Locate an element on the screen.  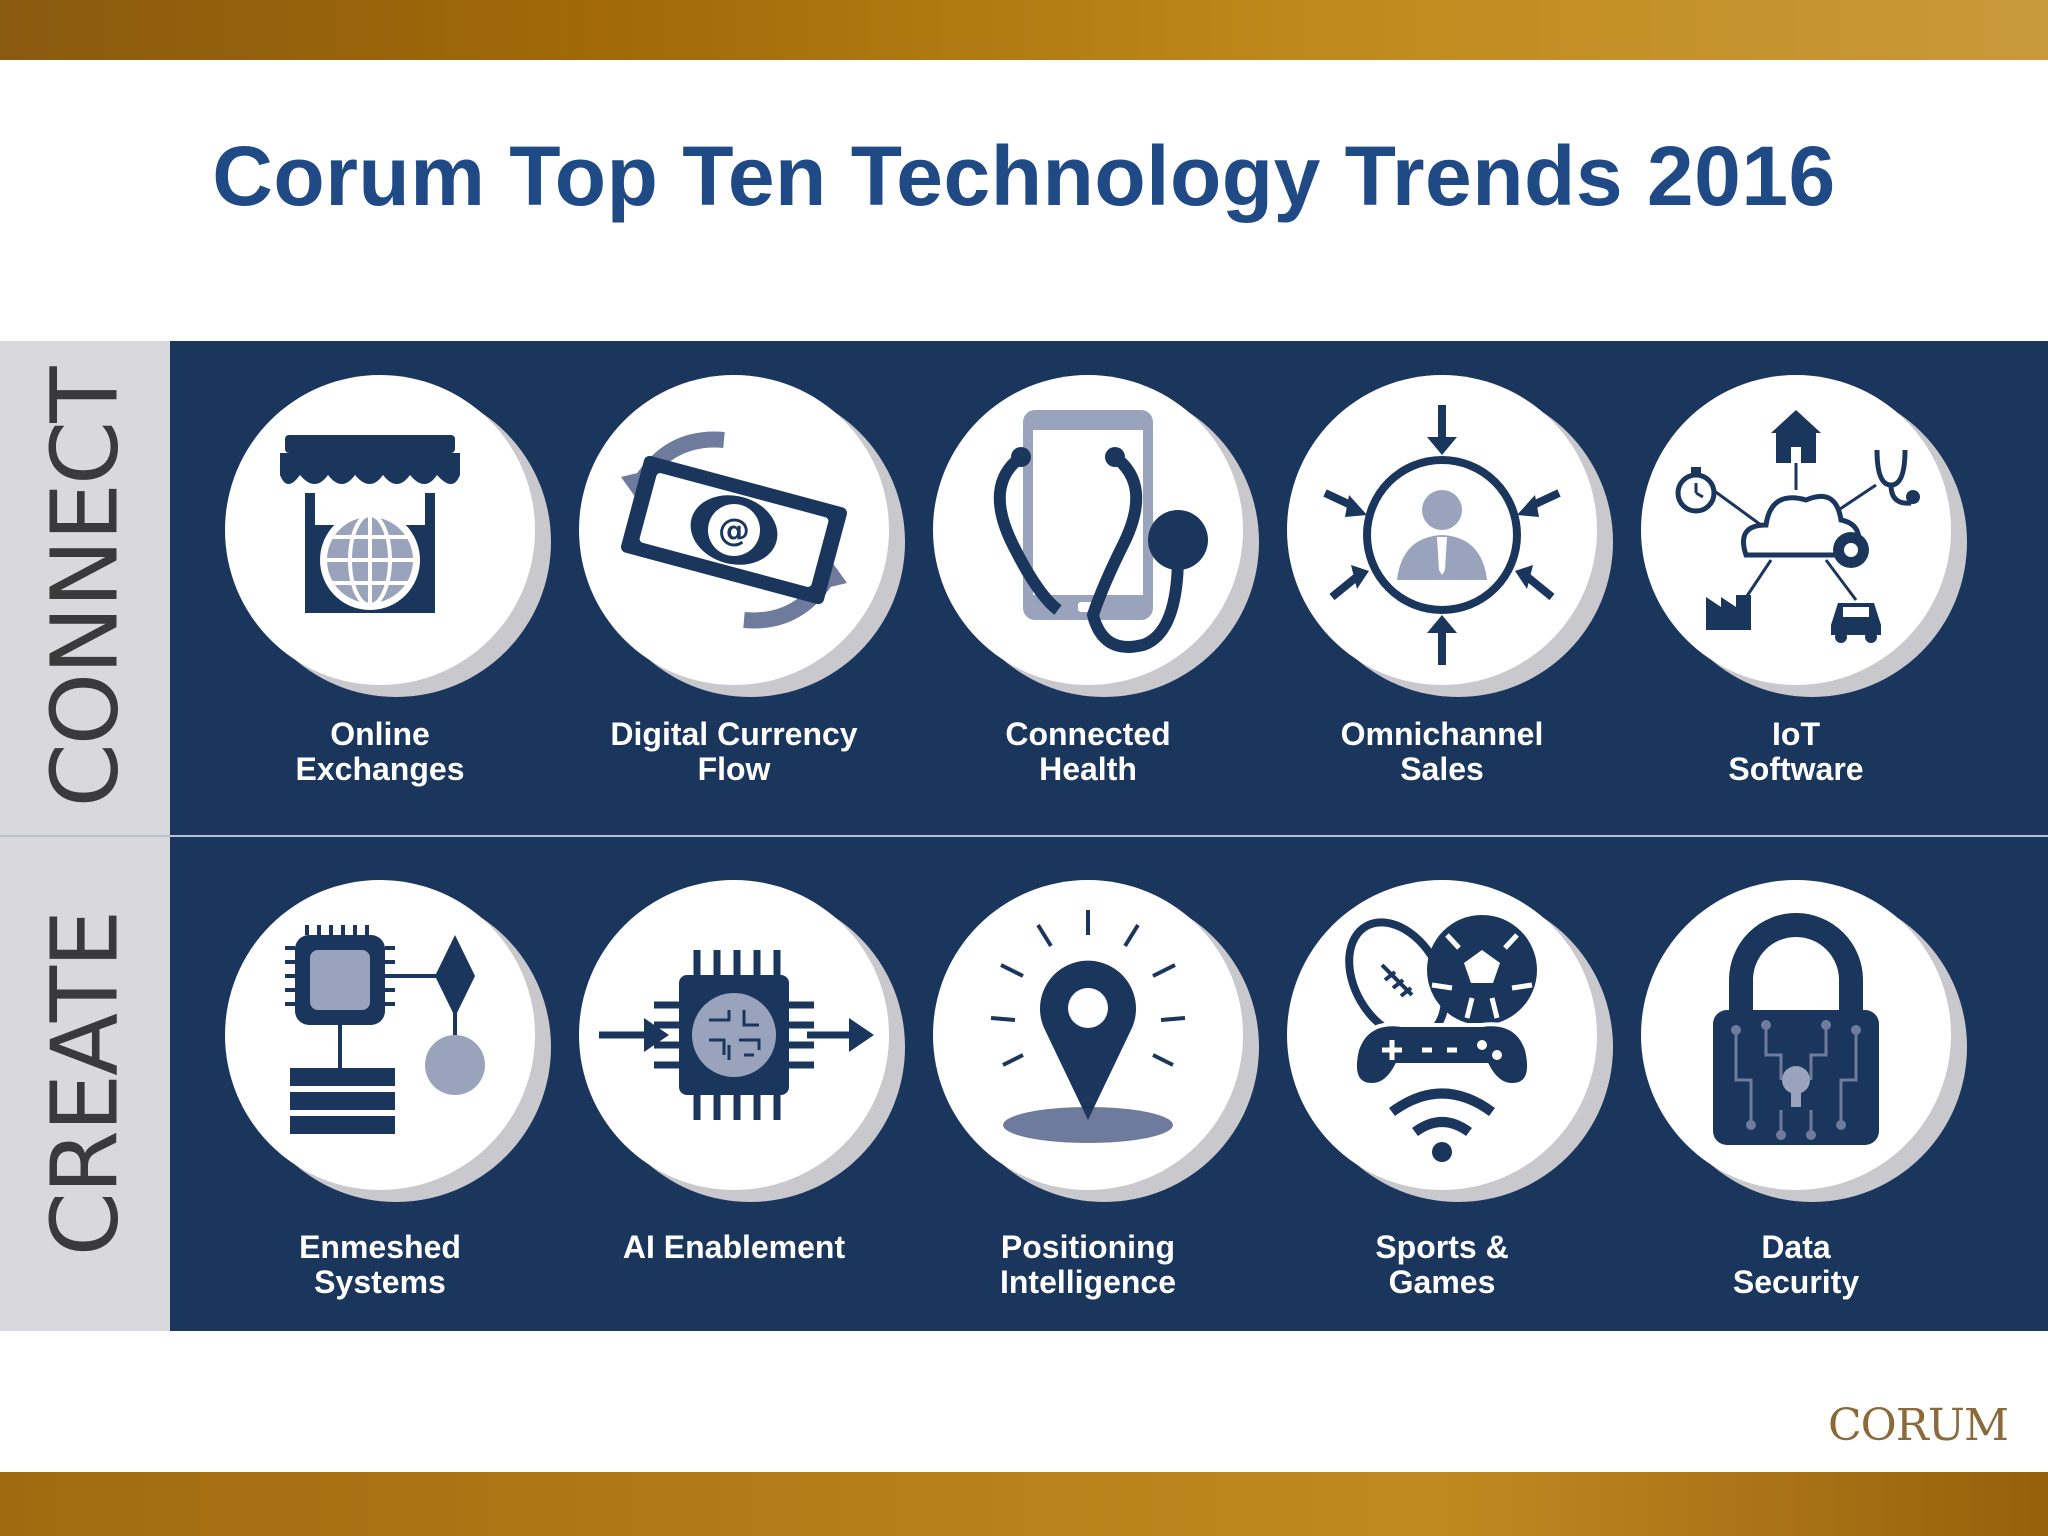
top-gold-bar is located at coordinates (1024, 30).